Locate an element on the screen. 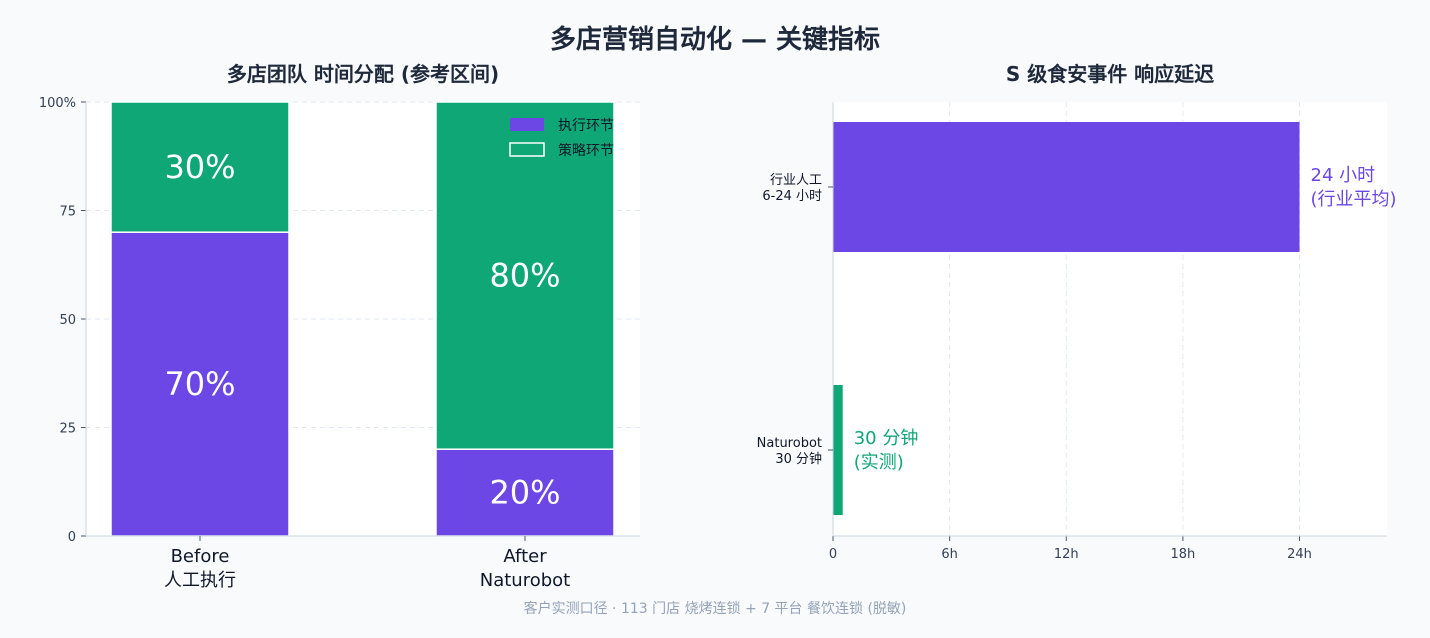 The height and width of the screenshot is (638, 1430). chart1-category-label: Naturobot is located at coordinates (525, 580).